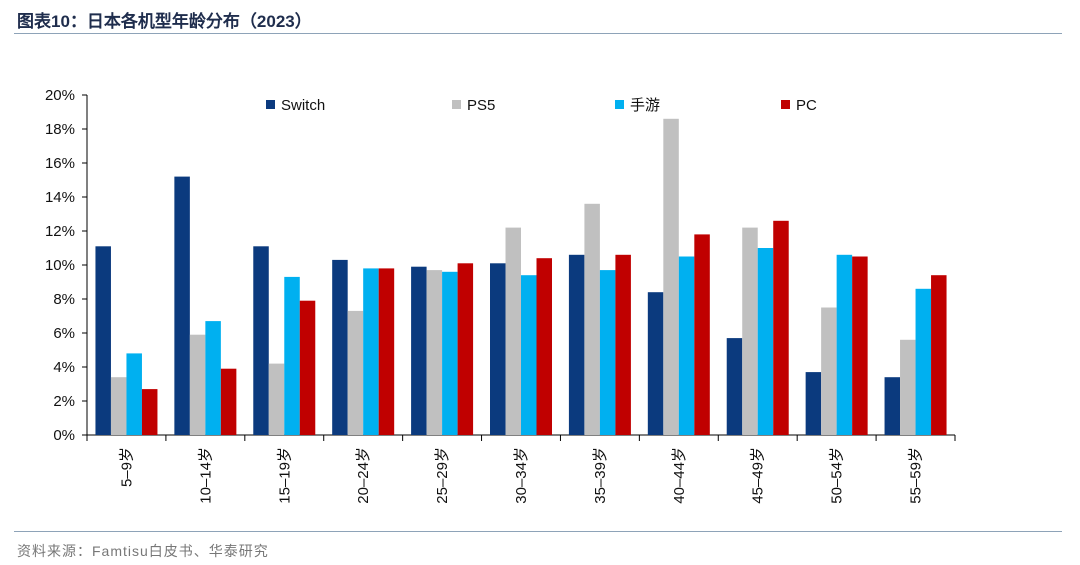 This screenshot has width=1080, height=565. What do you see at coordinates (228, 401) in the screenshot?
I see `bar-PC-10–14岁` at bounding box center [228, 401].